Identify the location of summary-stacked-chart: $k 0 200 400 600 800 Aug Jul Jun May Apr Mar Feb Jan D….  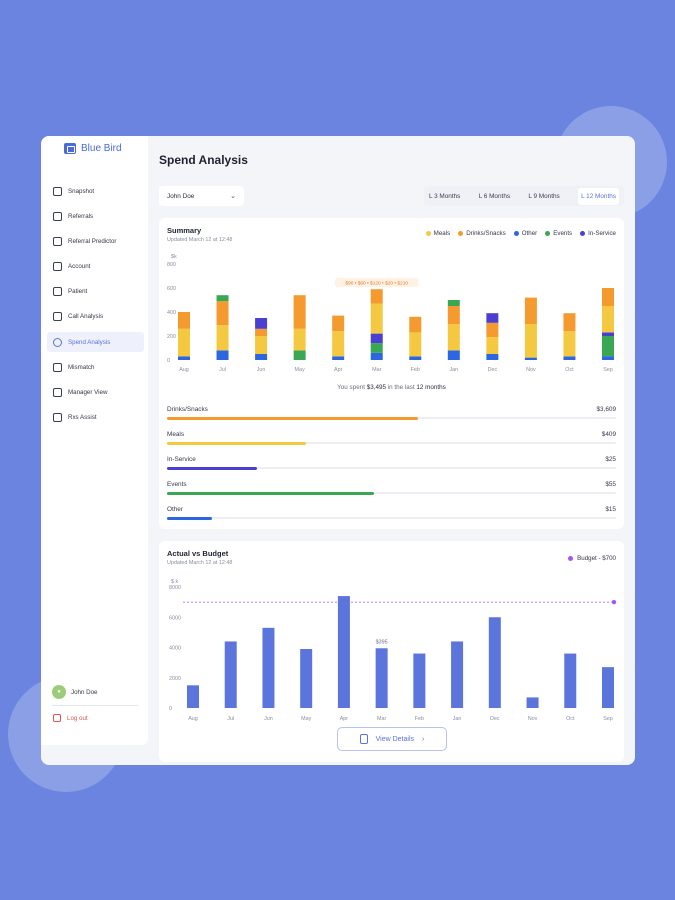
(390, 313).